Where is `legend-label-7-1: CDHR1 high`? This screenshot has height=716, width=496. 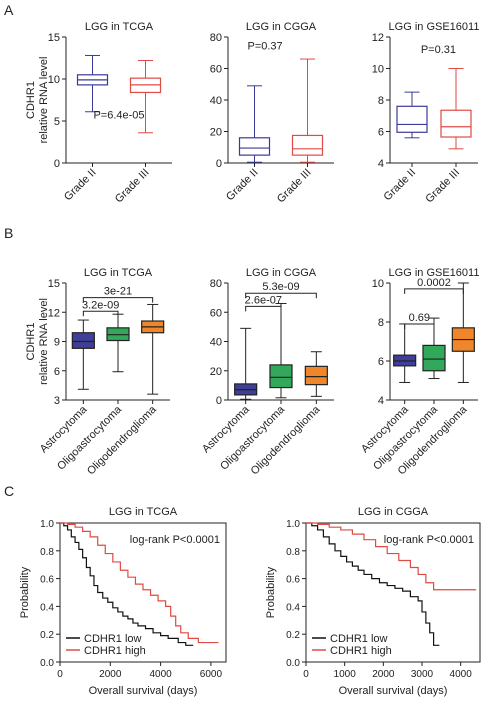
legend-label-7-1: CDHR1 high is located at coordinates (361, 651).